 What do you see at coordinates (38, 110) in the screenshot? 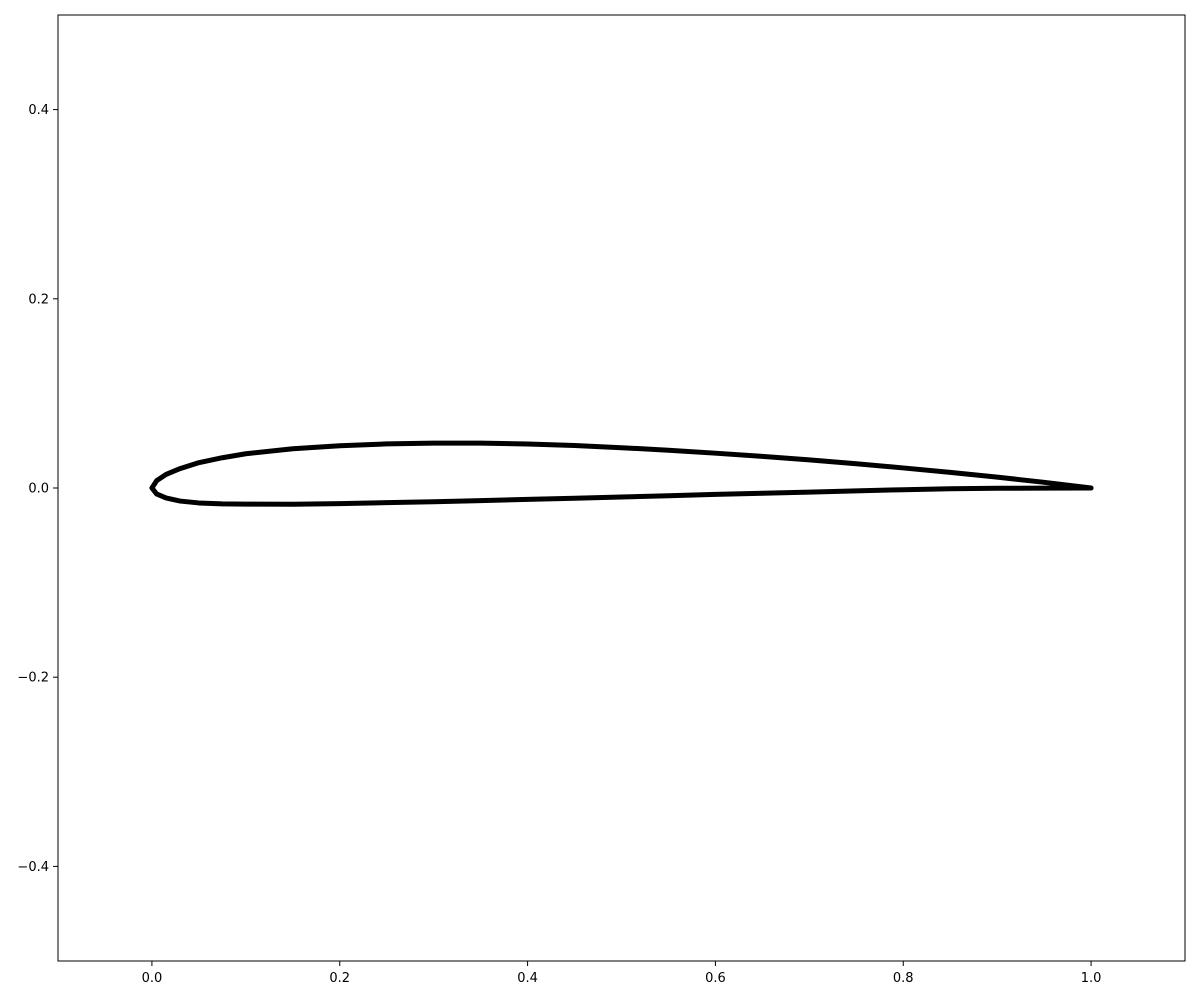
I see `y-tick-label: 0.4` at bounding box center [38, 110].